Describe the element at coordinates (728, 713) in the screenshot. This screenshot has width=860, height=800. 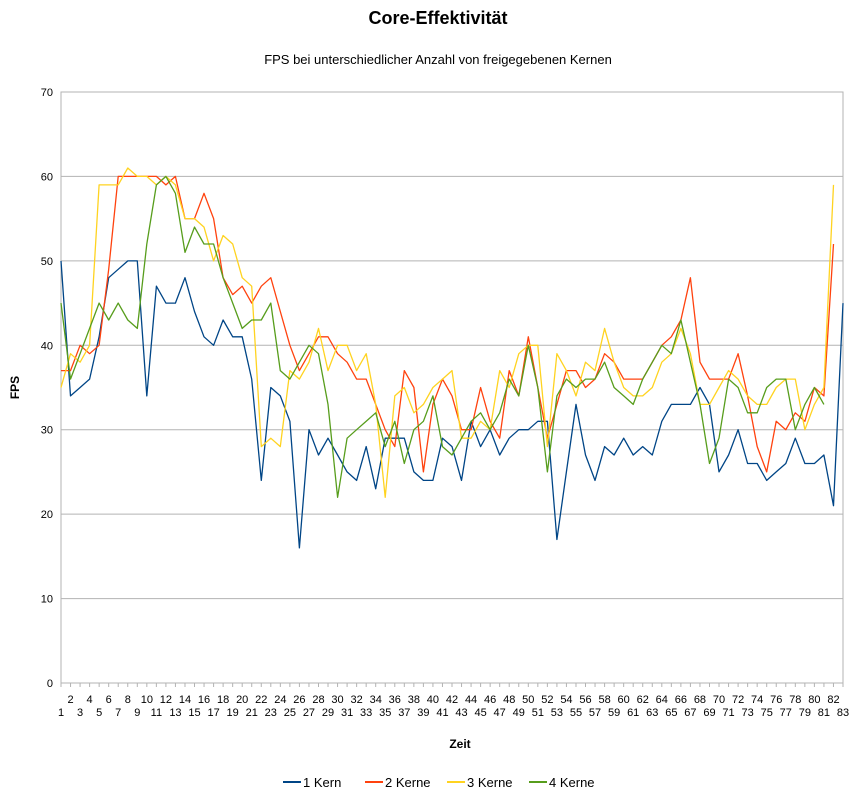
I see `x-tick-label: 71` at that location.